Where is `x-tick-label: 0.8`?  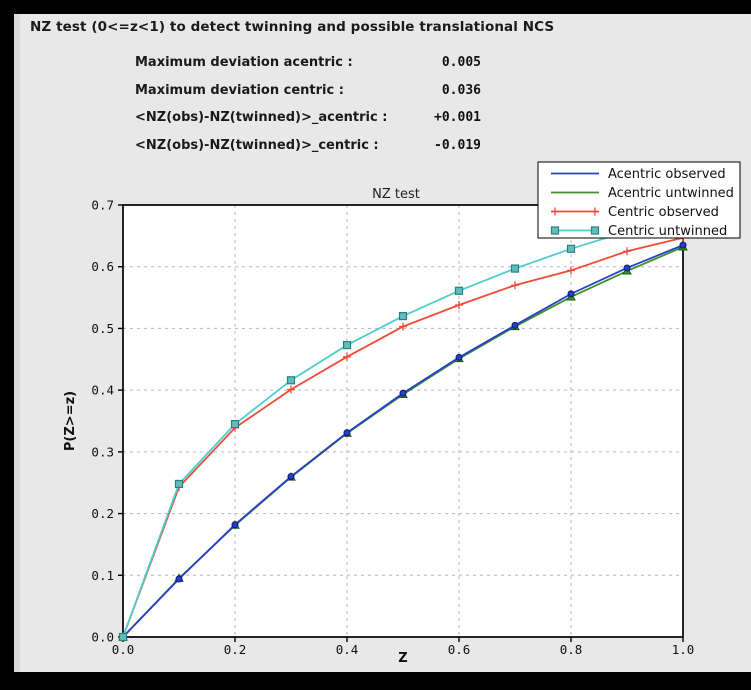 x-tick-label: 0.8 is located at coordinates (571, 649).